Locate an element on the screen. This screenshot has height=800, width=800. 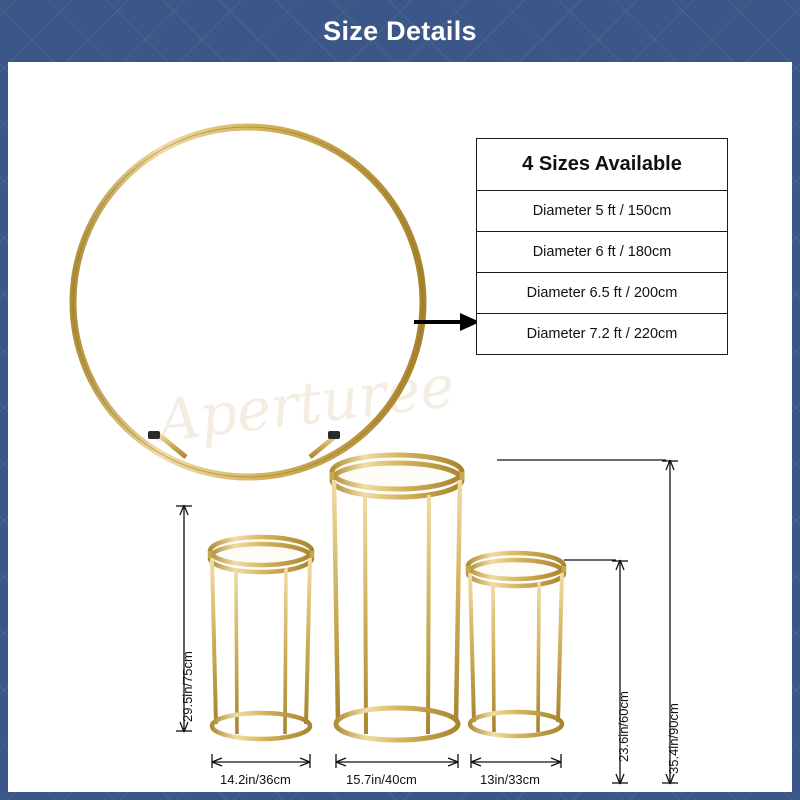
page-title: Size Details is located at coordinates (400, 30).